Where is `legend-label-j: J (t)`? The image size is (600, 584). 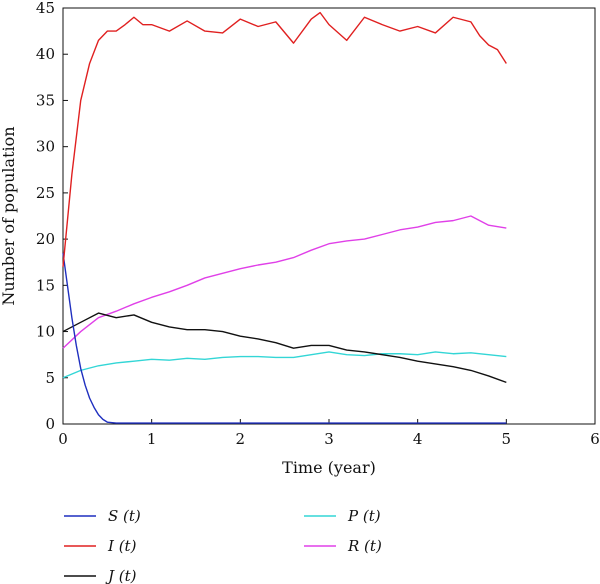
legend-label-j: J (t) is located at coordinates (121, 575).